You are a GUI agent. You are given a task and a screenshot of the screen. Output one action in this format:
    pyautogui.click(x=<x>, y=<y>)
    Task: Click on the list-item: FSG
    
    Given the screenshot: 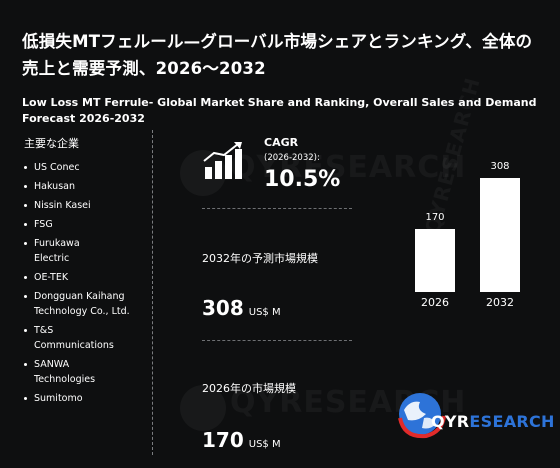 What is the action you would take?
    pyautogui.click(x=84, y=224)
    